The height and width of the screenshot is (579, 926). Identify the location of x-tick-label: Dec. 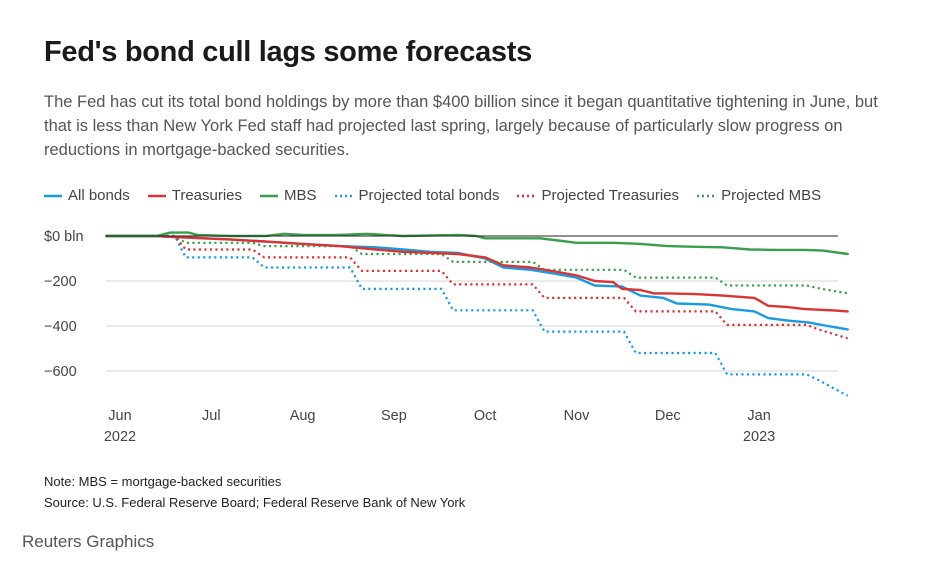
(668, 416).